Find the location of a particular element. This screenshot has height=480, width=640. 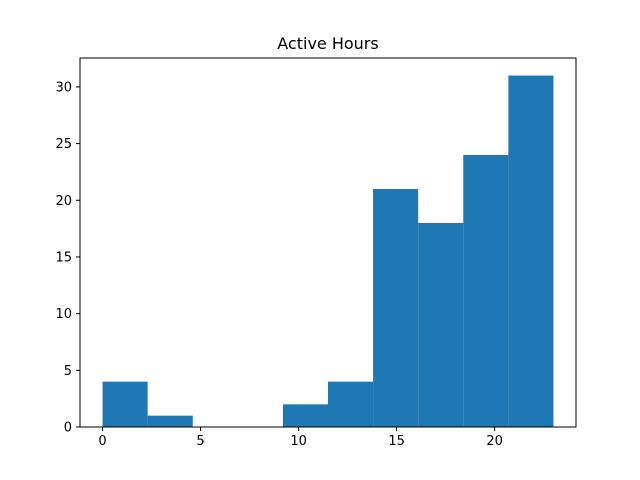

x-tick-label: 0 is located at coordinates (102, 441).